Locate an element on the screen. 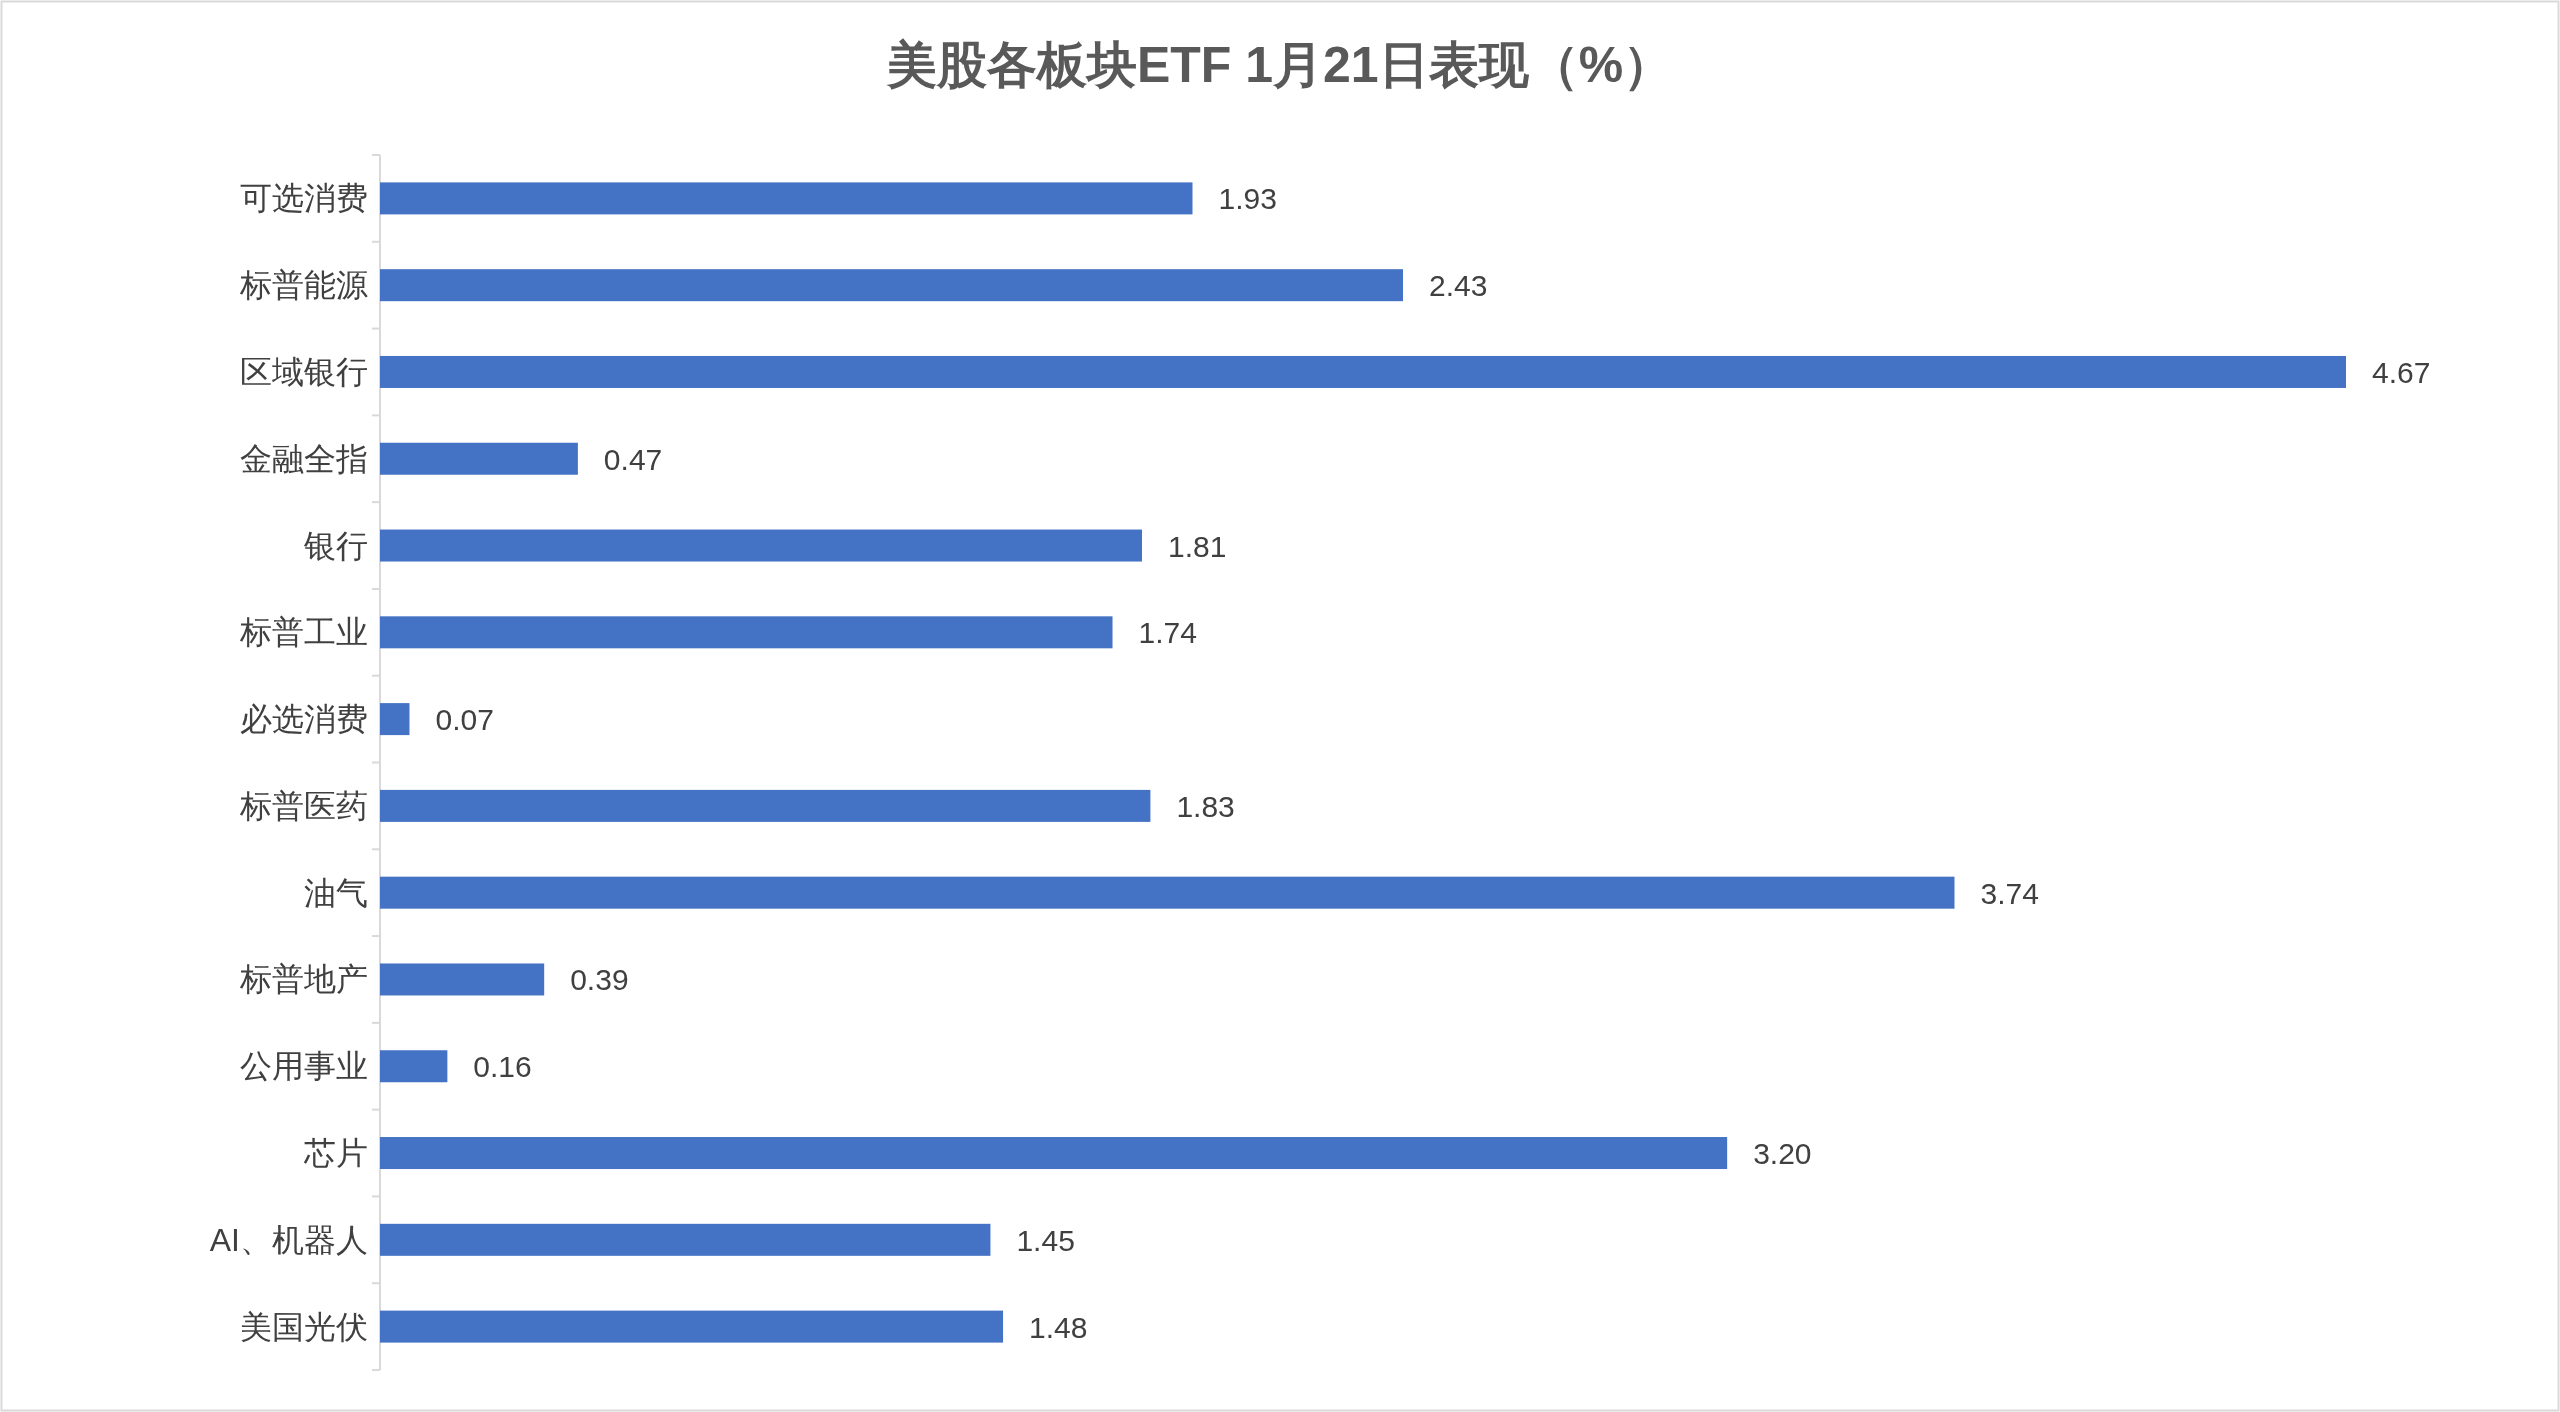 The image size is (2560, 1412). y-tick-label: 银行 is located at coordinates (335, 545).